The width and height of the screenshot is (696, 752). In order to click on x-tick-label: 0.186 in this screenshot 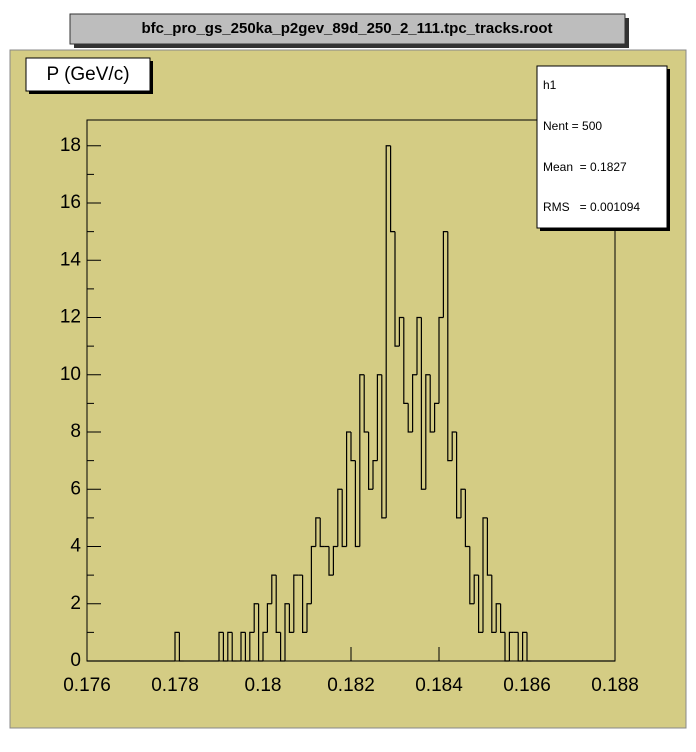, I will do `click(527, 685)`.